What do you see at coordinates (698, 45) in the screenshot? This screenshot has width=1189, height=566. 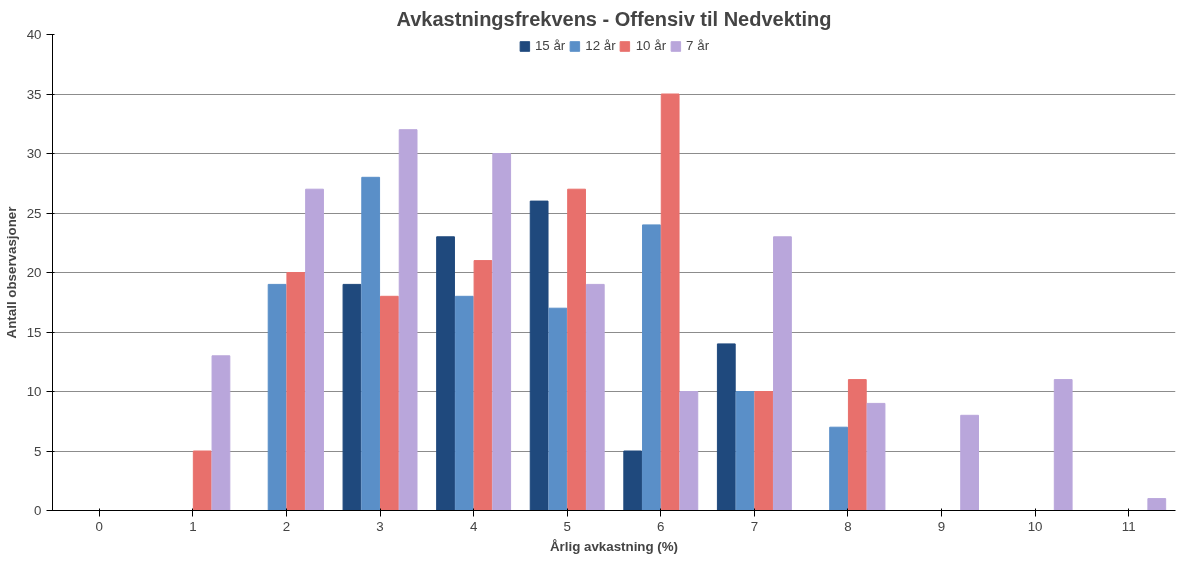 I see `legend-label: 7 år` at bounding box center [698, 45].